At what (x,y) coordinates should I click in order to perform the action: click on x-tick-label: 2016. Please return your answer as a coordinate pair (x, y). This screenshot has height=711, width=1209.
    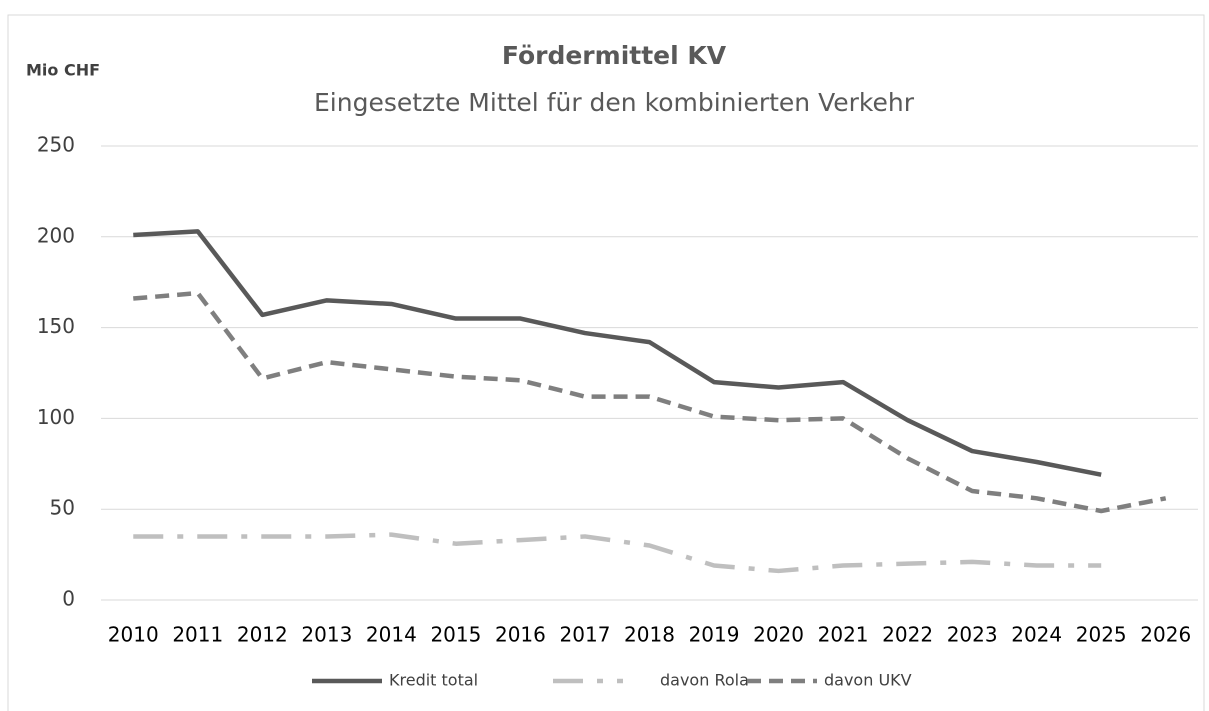
    Looking at the image, I should click on (520, 635).